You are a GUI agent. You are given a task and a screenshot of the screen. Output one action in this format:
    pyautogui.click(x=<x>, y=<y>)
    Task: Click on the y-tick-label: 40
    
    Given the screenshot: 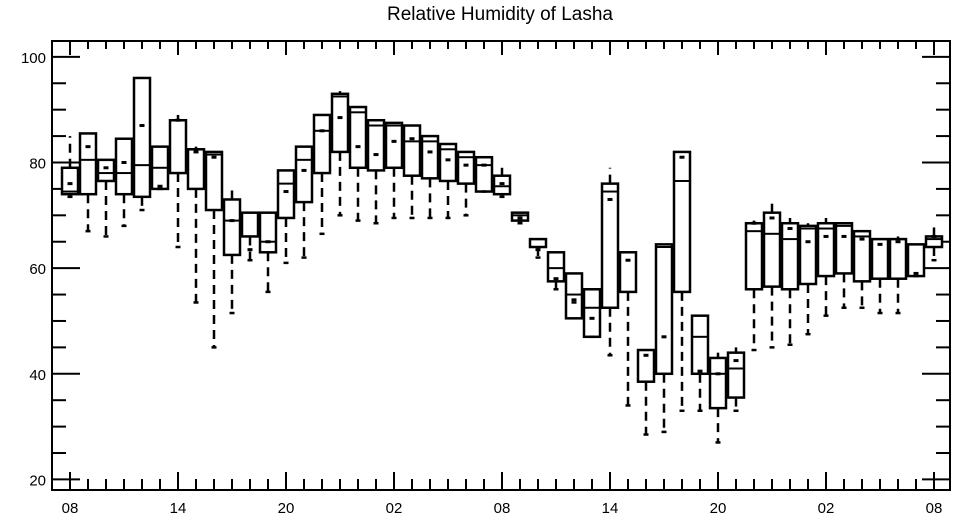 What is the action you would take?
    pyautogui.click(x=37, y=375)
    